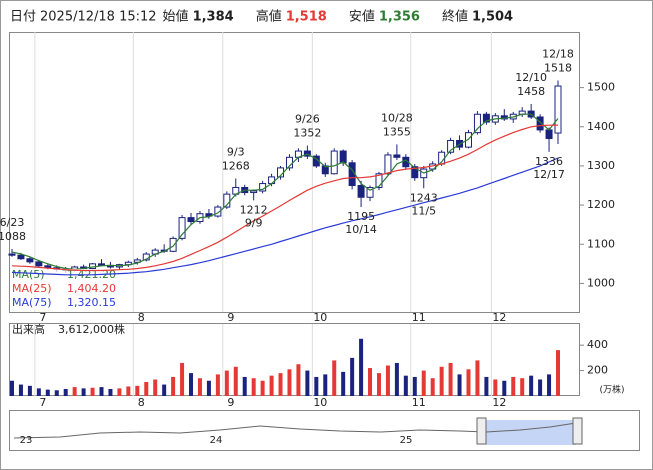 This screenshot has width=653, height=470. I want to click on annotation-date: 9/3, so click(236, 151).